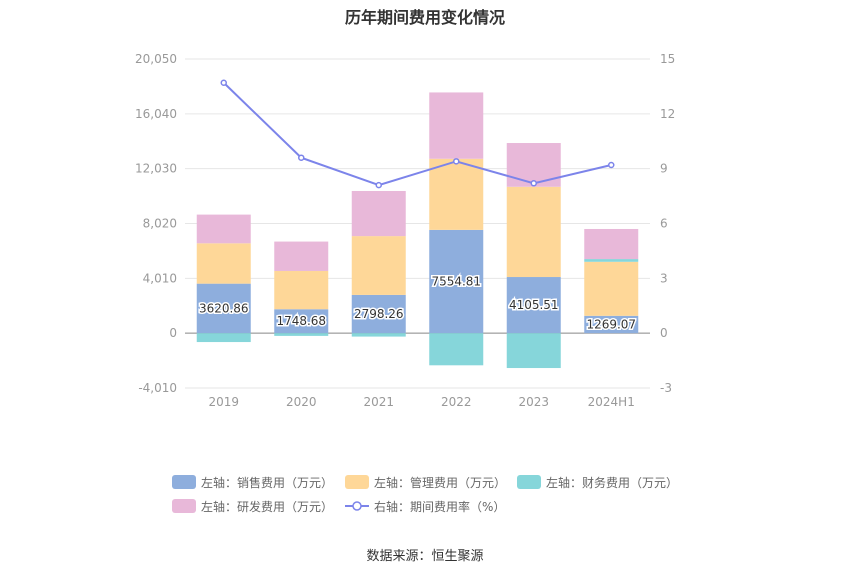 This screenshot has width=850, height=575. What do you see at coordinates (440, 506) in the screenshot?
I see `legend-label: 右轴：期间费用率（%）` at bounding box center [440, 506].